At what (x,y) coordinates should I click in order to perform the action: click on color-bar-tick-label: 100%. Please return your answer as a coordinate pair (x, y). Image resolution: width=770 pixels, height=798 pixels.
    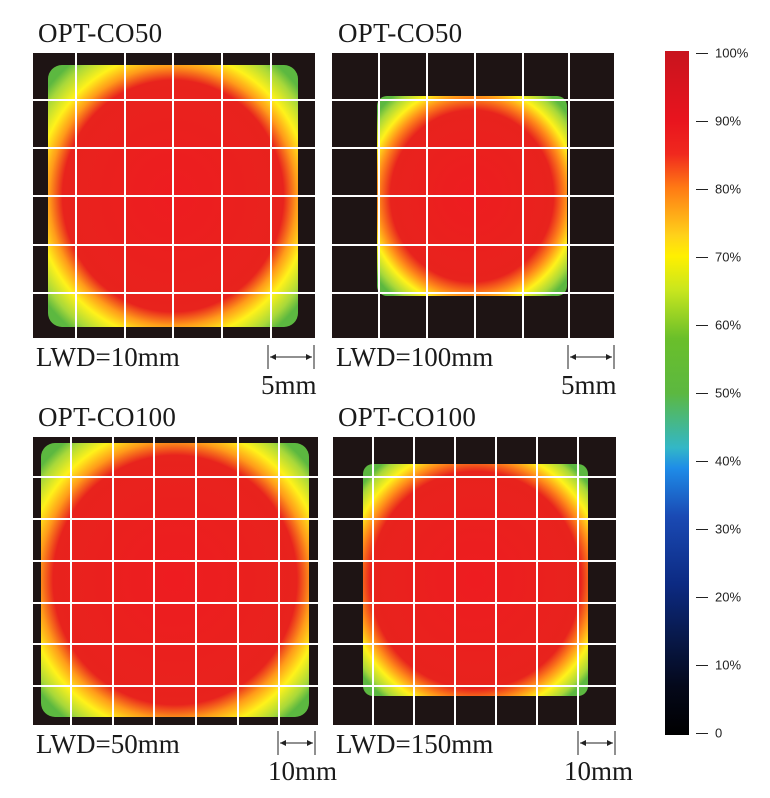
    Looking at the image, I should click on (732, 53).